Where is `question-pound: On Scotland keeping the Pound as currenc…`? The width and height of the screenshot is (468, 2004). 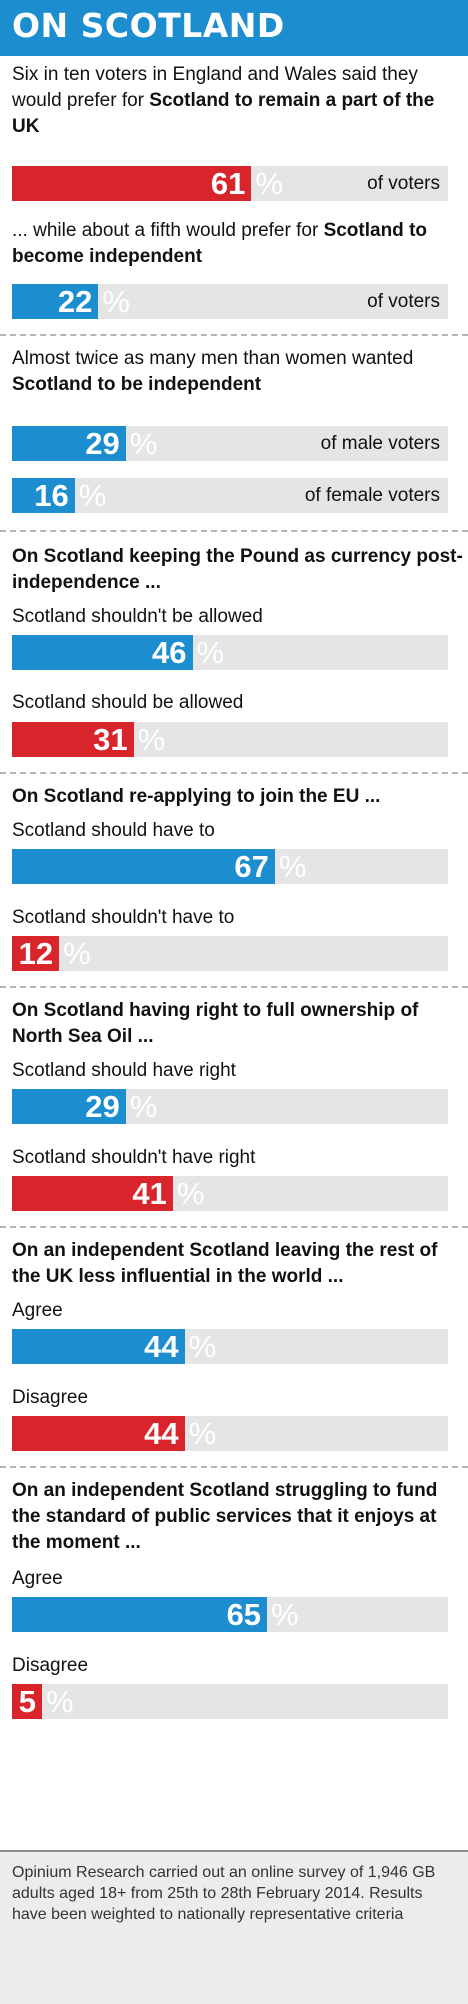
question-pound: On Scotland keeping the Pound as currenc… is located at coordinates (237, 569).